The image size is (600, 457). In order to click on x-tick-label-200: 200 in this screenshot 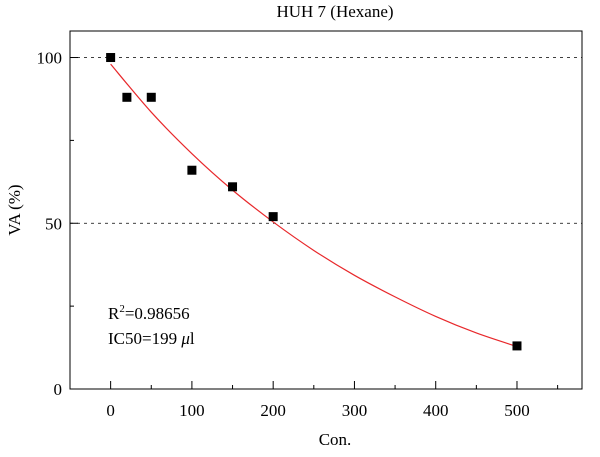, I will do `click(273, 410)`.